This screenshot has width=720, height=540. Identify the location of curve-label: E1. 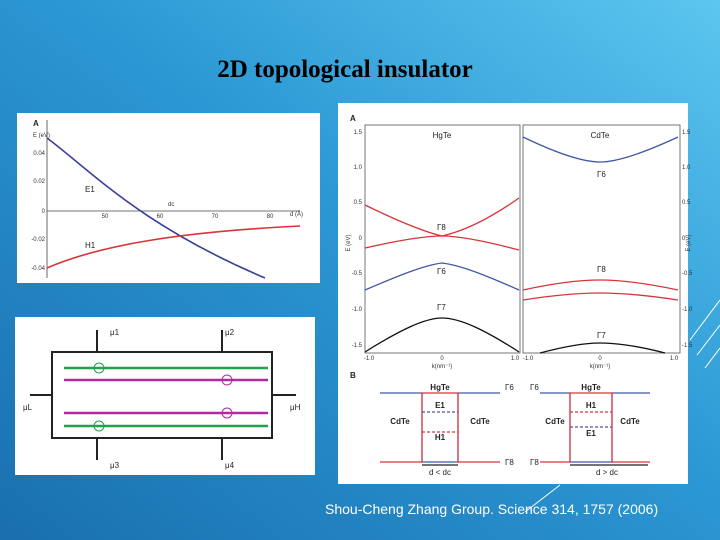
(90, 189).